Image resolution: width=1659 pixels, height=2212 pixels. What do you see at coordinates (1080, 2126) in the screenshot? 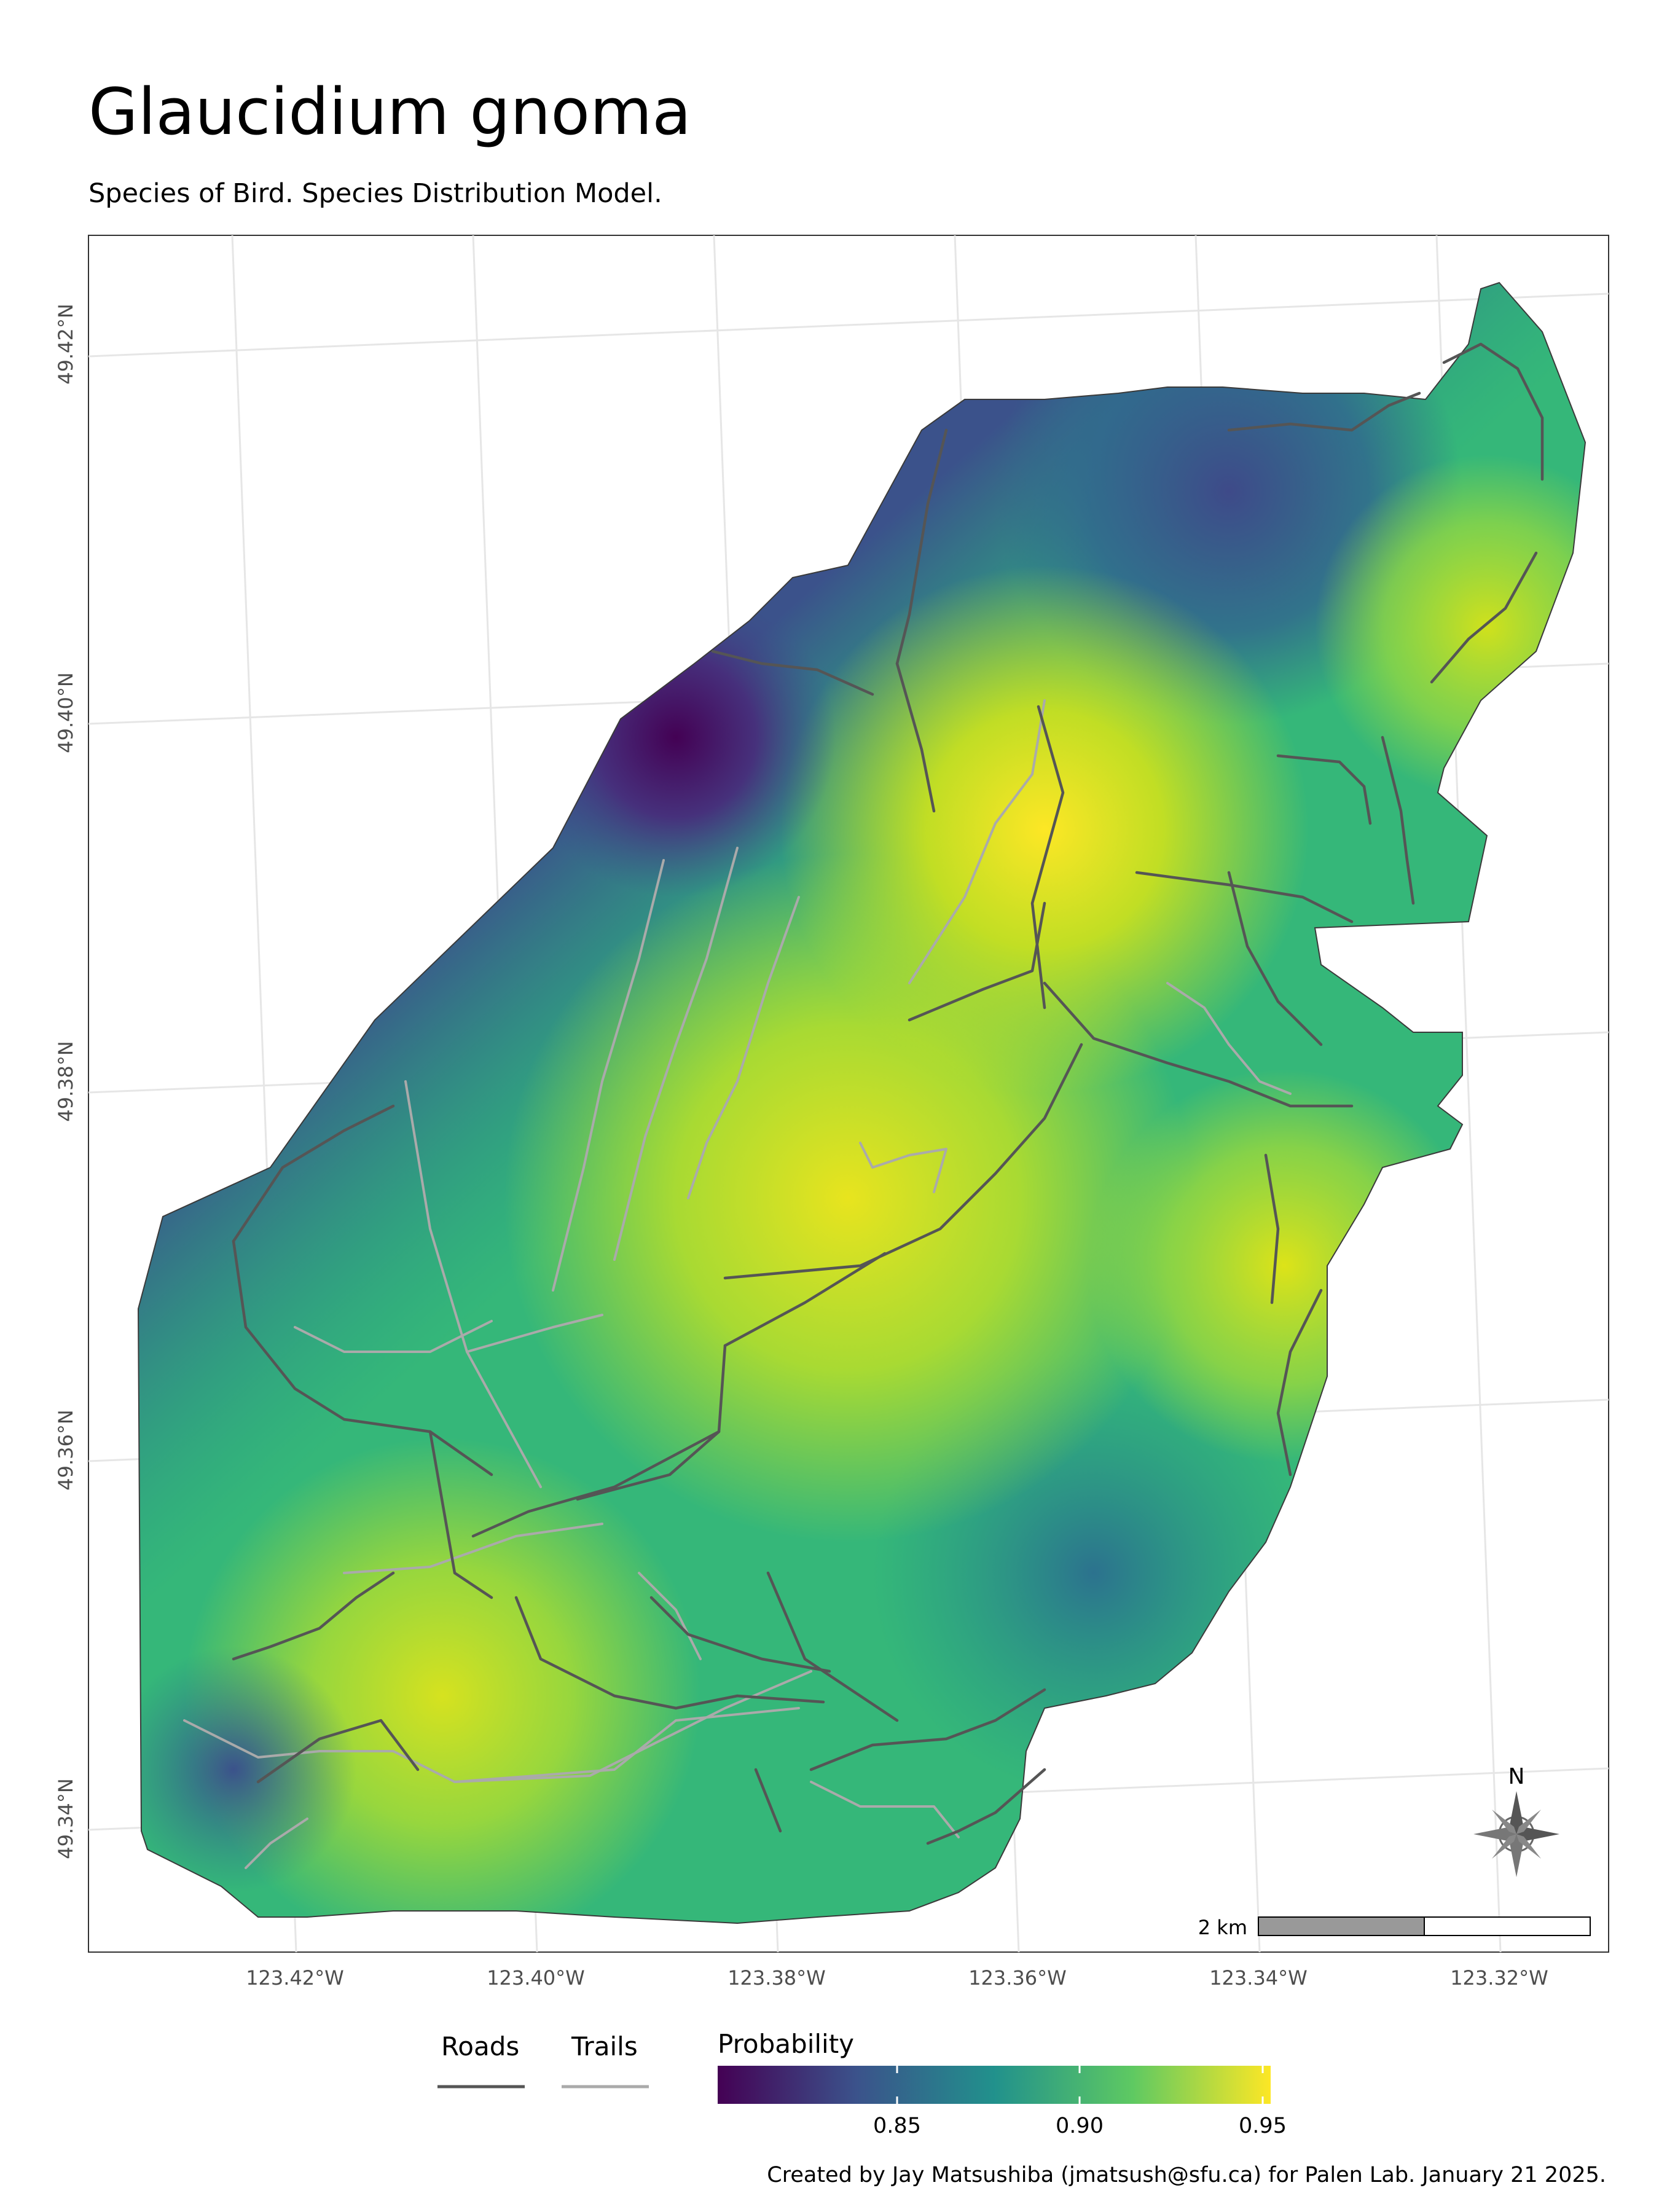
I see `colorbar-tick-label: 0.90` at bounding box center [1080, 2126].